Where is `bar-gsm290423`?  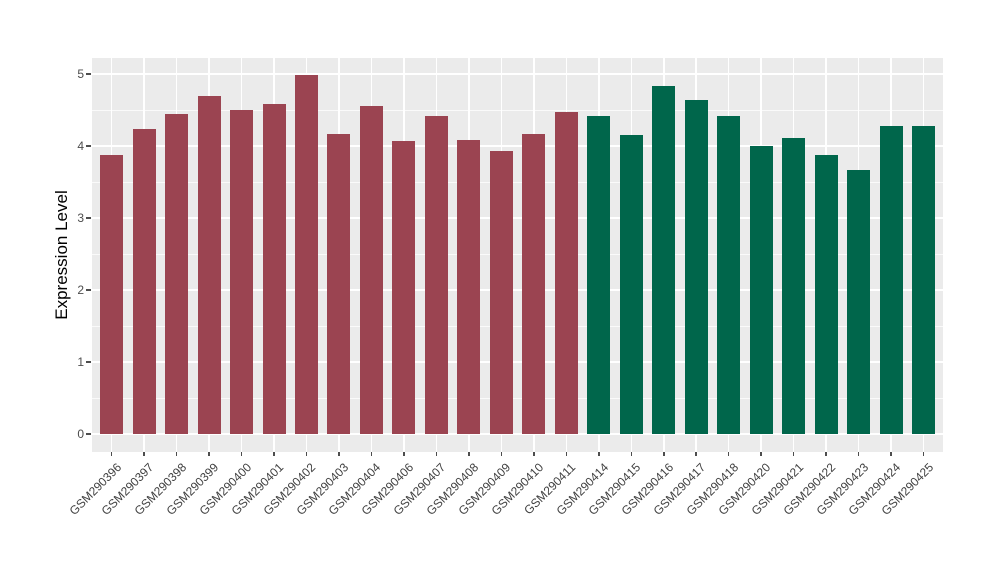
bar-gsm290423 is located at coordinates (859, 302).